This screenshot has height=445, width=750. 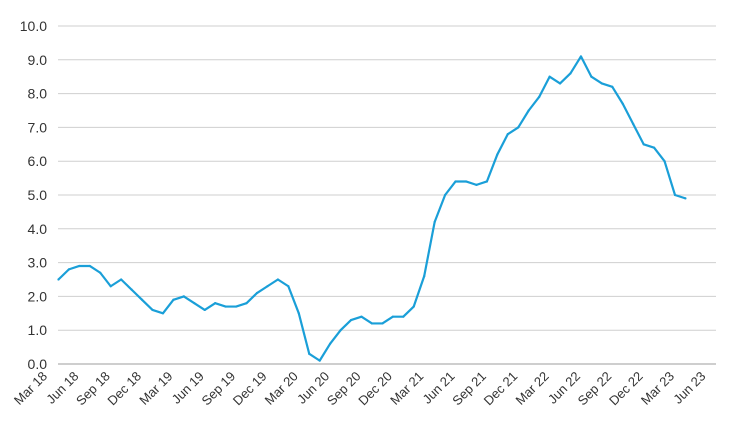 What do you see at coordinates (38, 364) in the screenshot?
I see `y-tick-label: 0.0` at bounding box center [38, 364].